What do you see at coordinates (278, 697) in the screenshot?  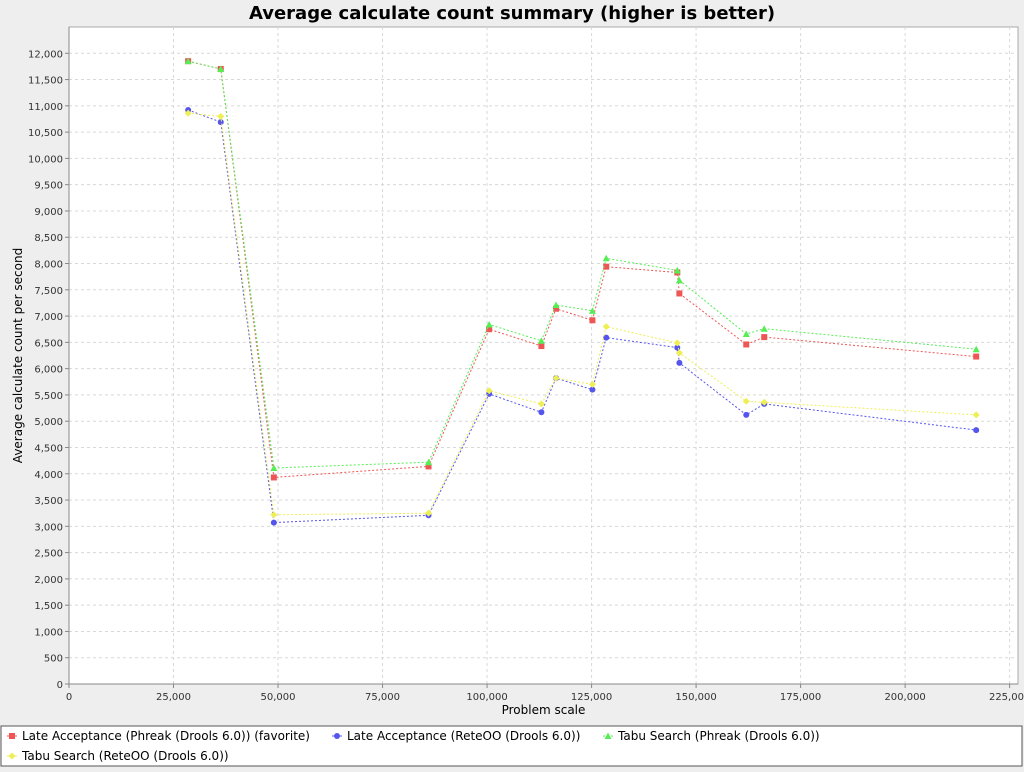 I see `x-tick-label: 50,000` at bounding box center [278, 697].